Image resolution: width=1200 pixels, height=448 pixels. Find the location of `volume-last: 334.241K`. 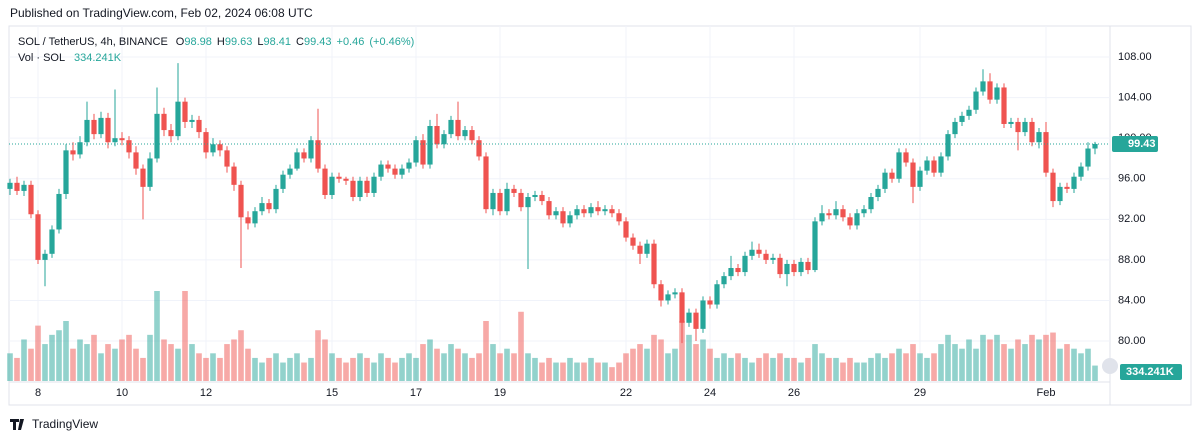

volume-last: 334.241K is located at coordinates (98, 58).